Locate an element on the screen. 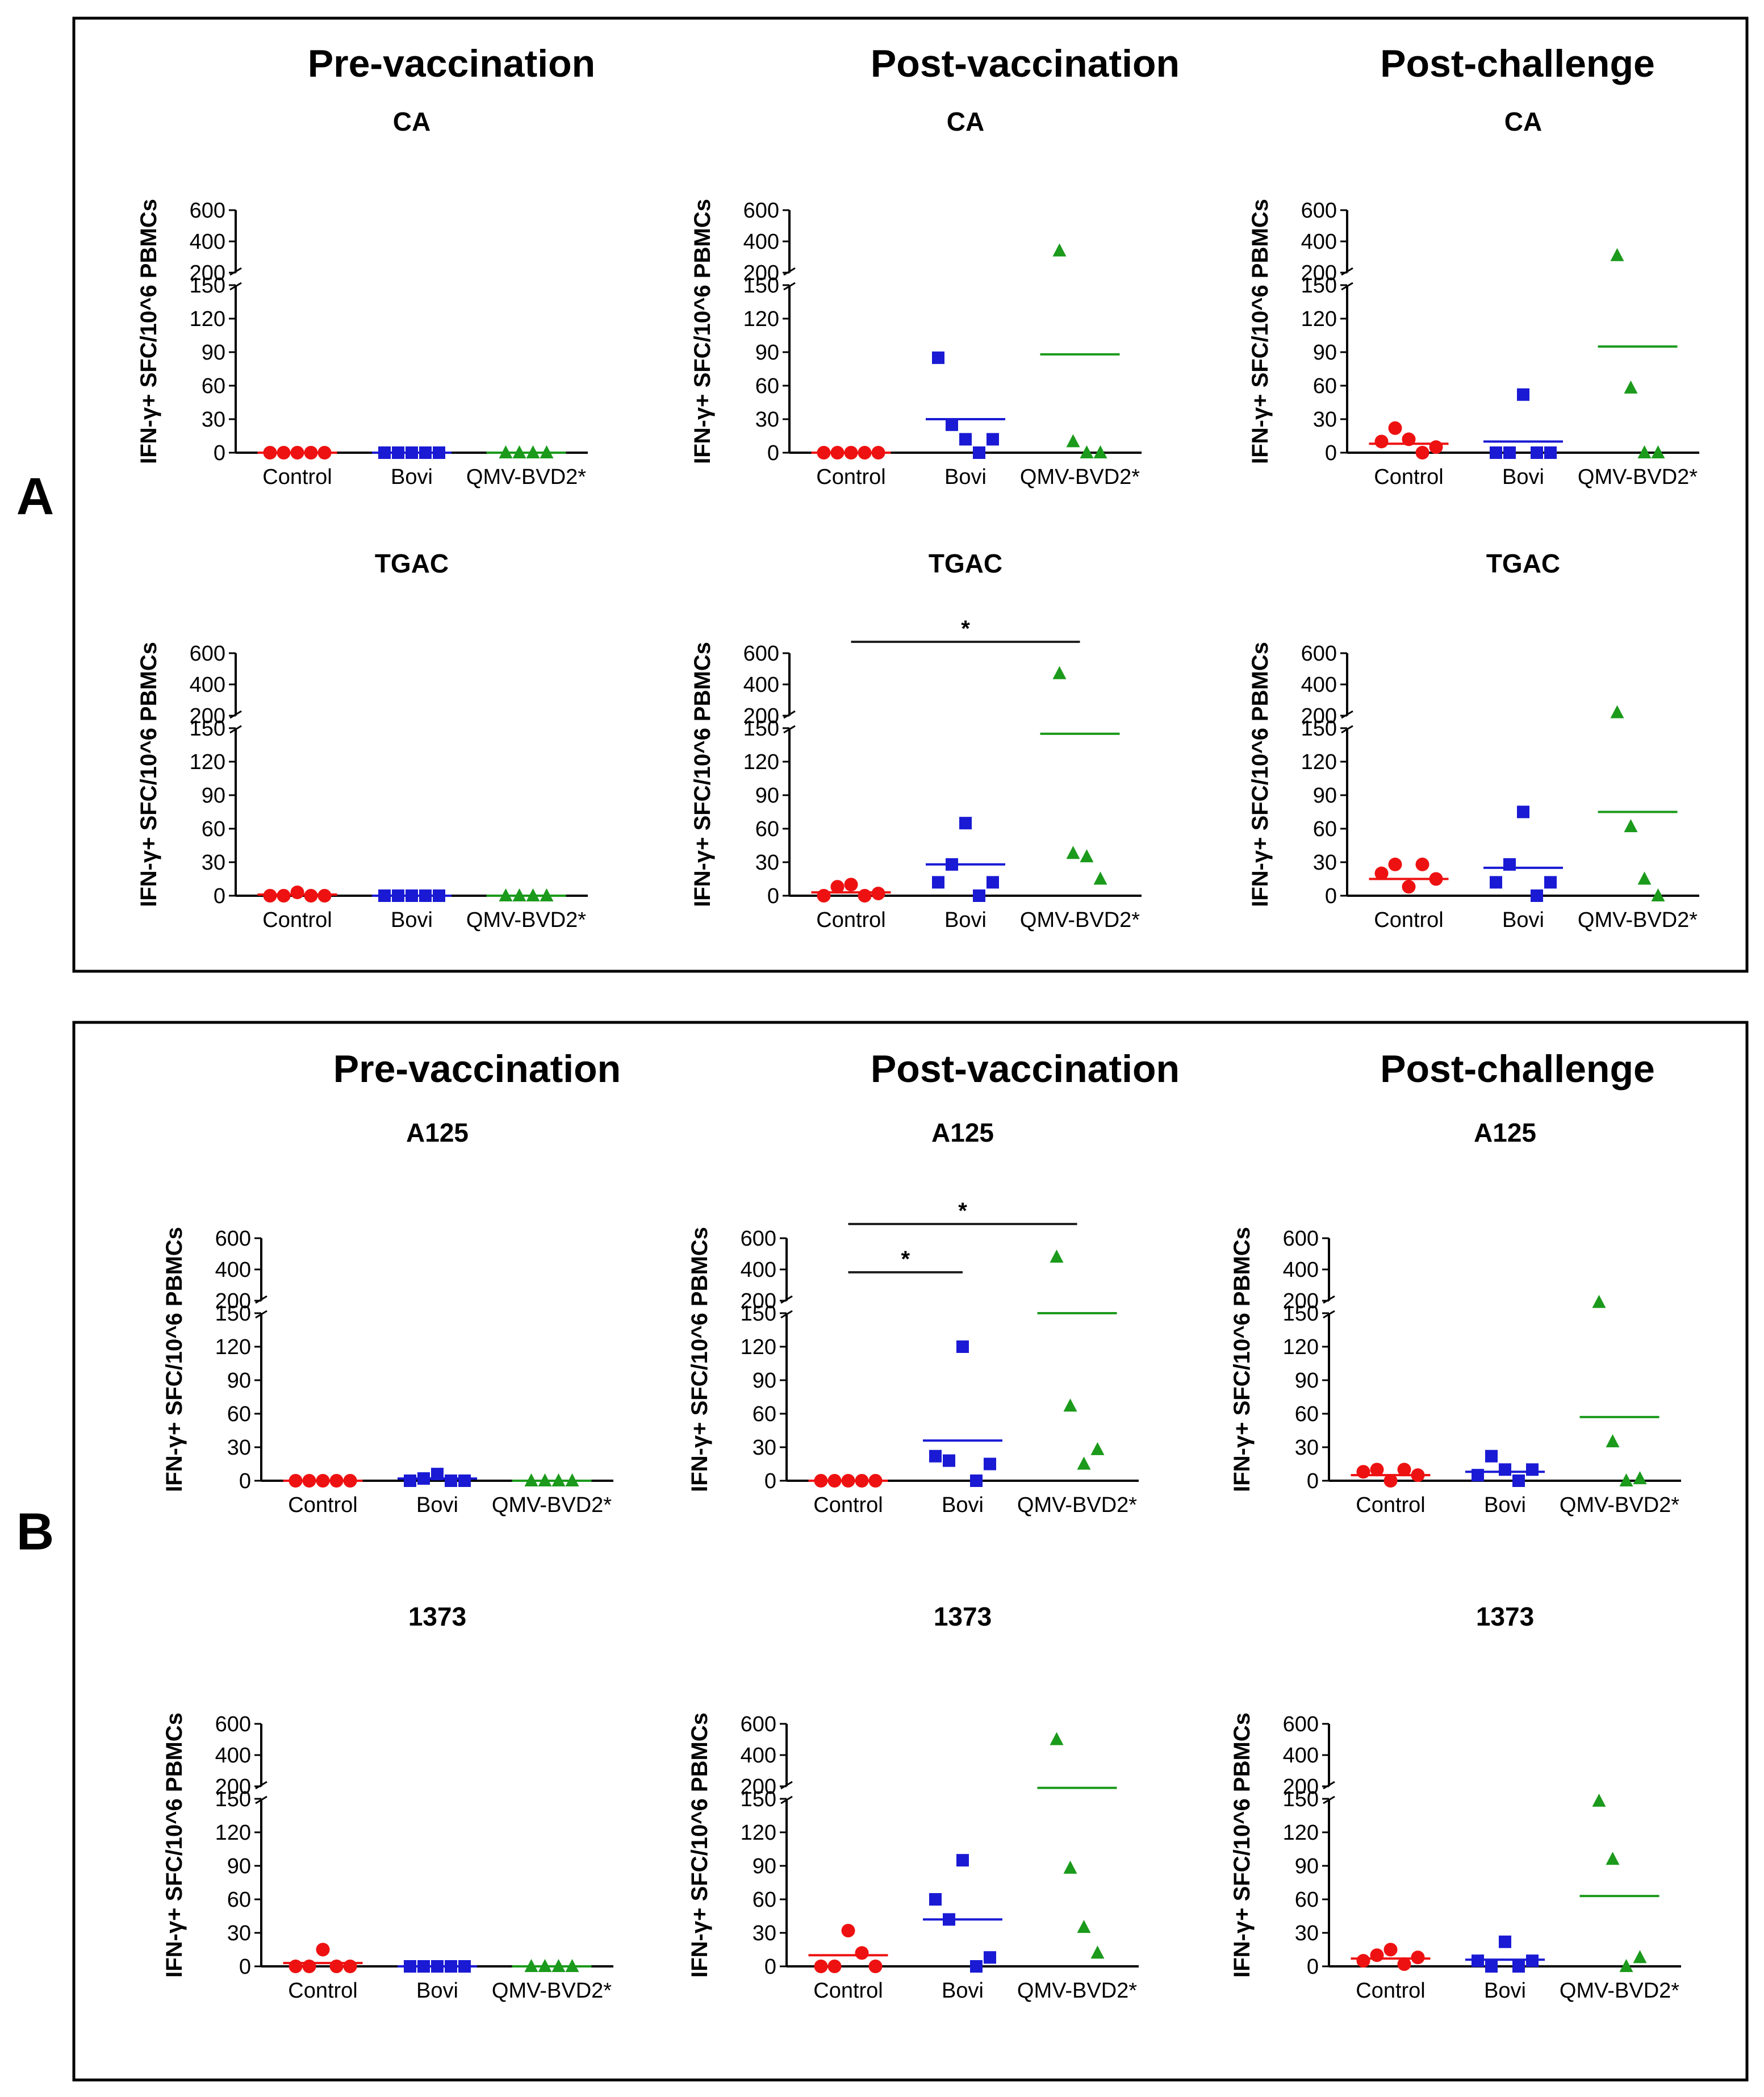  y-axis-label: IFN-γ+ SFC/10^6 PBMCs is located at coordinates (699, 1360).